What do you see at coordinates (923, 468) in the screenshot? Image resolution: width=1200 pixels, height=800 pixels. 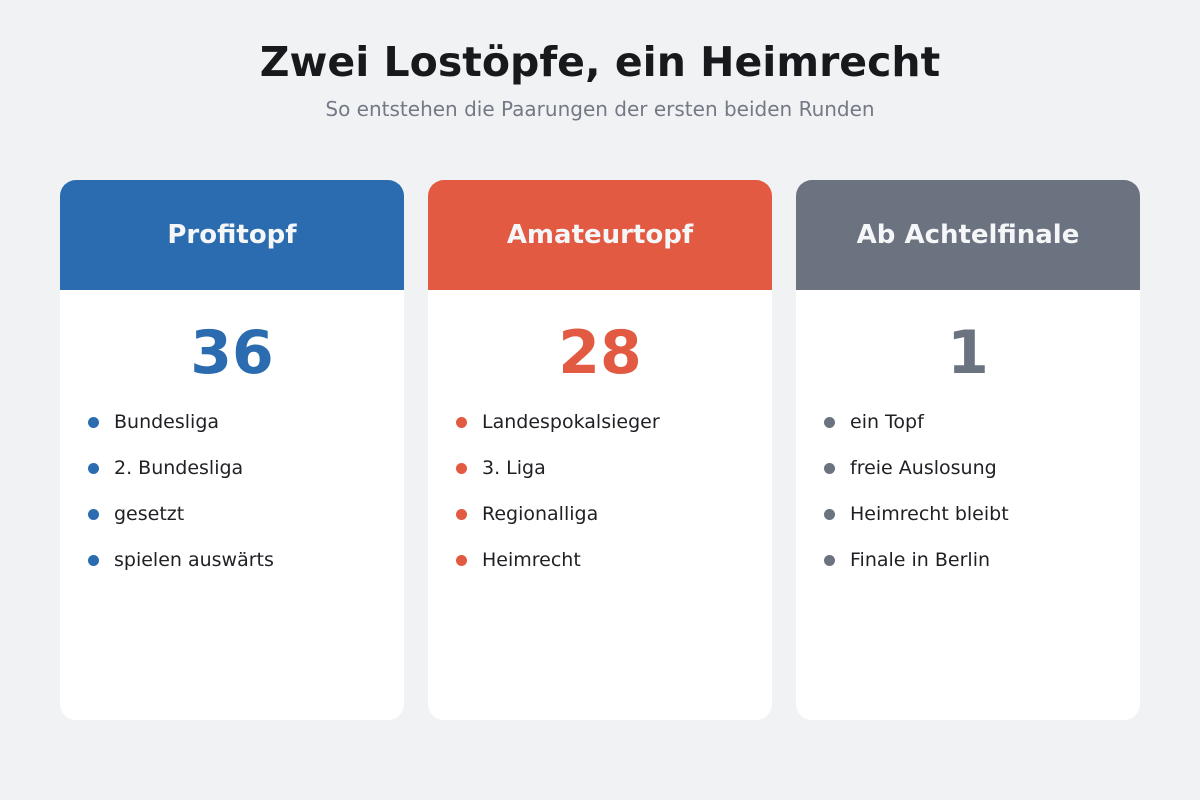 I see `list-item-label: freie Auslosung` at bounding box center [923, 468].